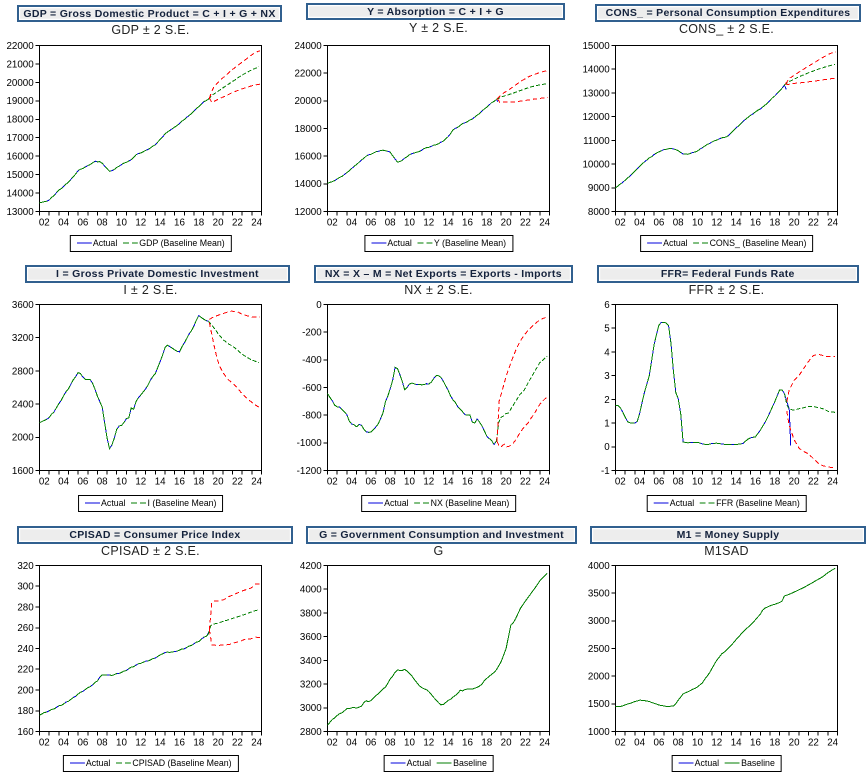  What do you see at coordinates (607, 305) in the screenshot?
I see `svg-text: 6` at bounding box center [607, 305].